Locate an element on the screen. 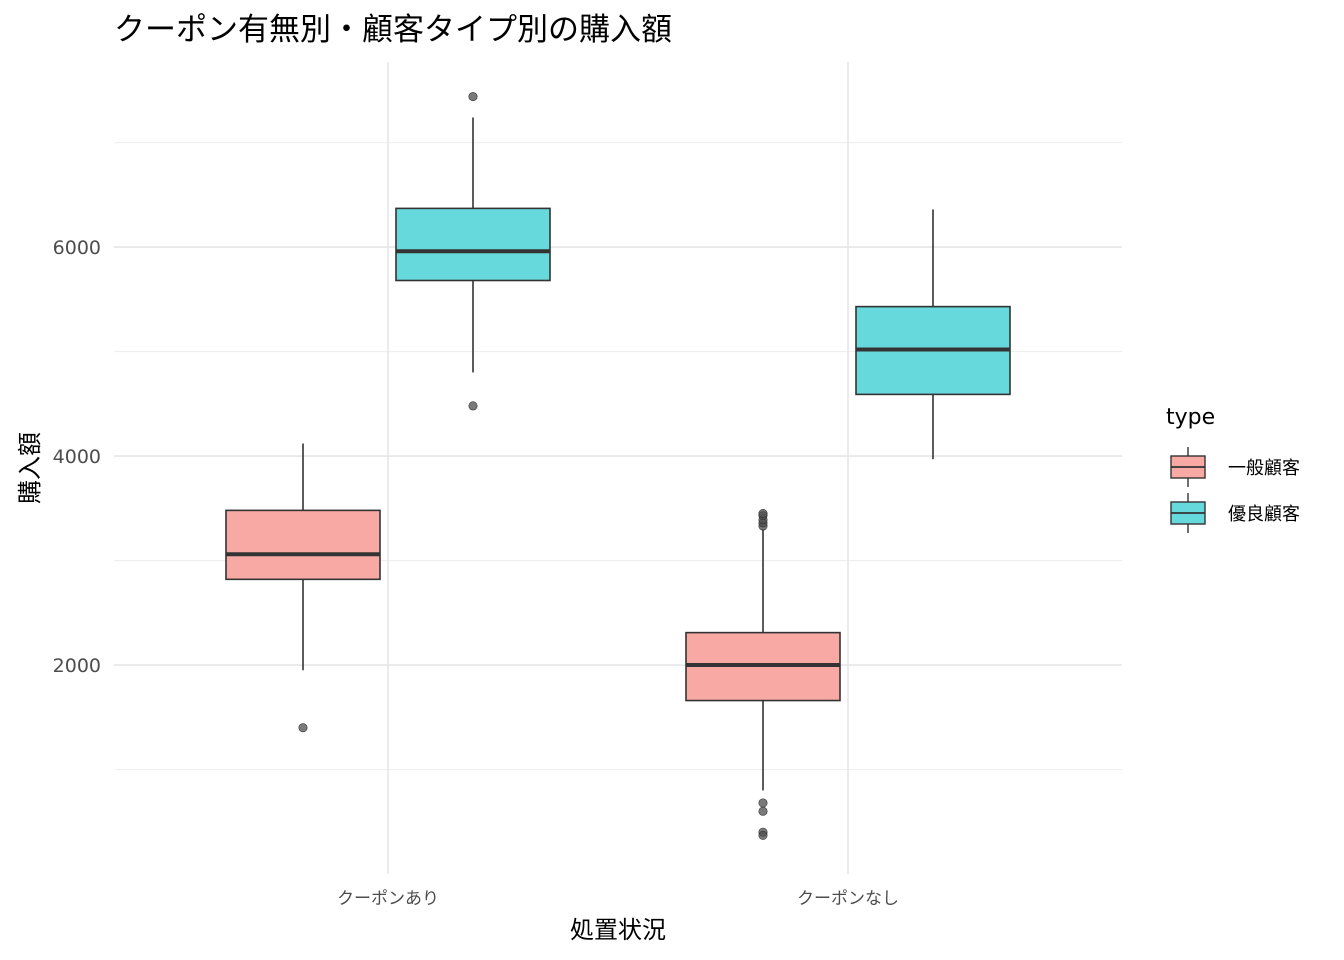 This screenshot has height=960, width=1344. chart-title: クーポン有無別・顧客タイプ別の購入額 is located at coordinates (393, 30).